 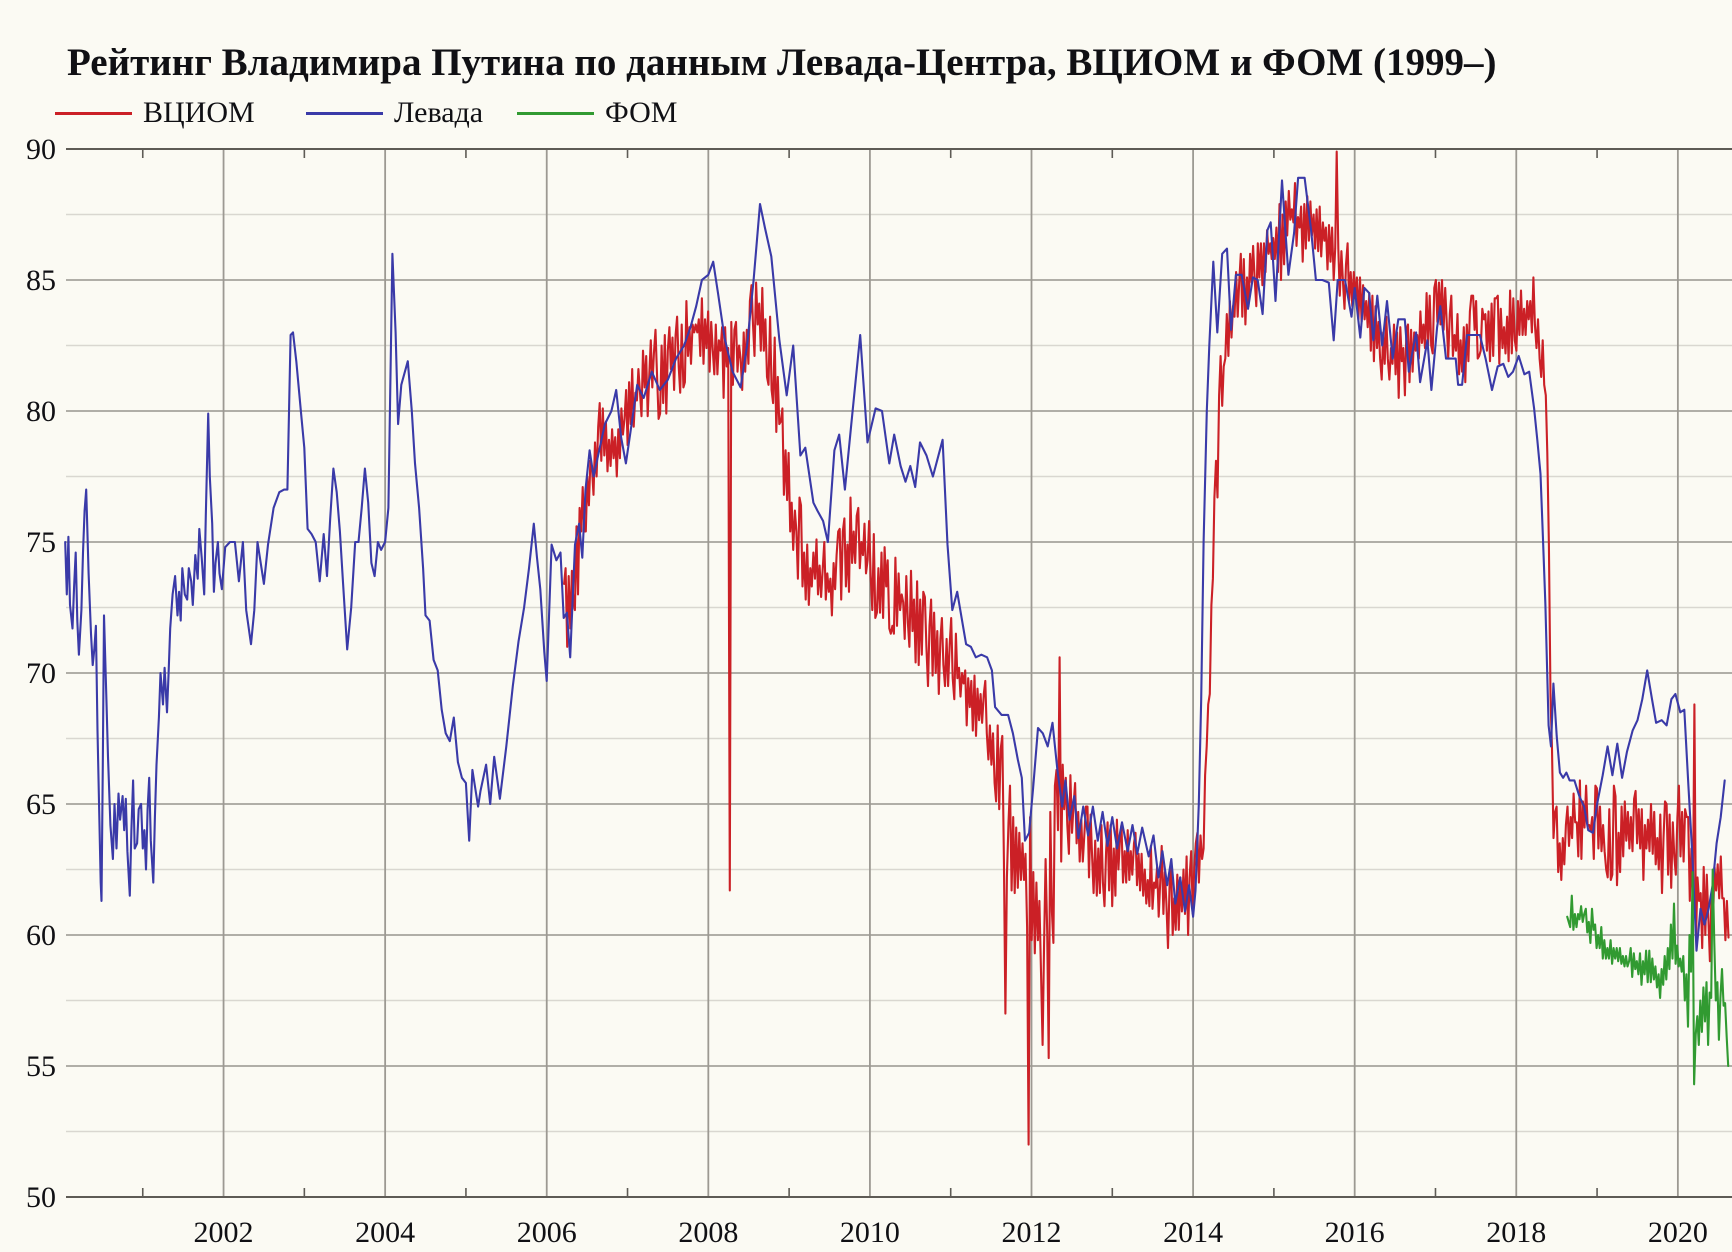 What do you see at coordinates (1648, 977) in the screenshot?
I see `series-line-fom` at bounding box center [1648, 977].